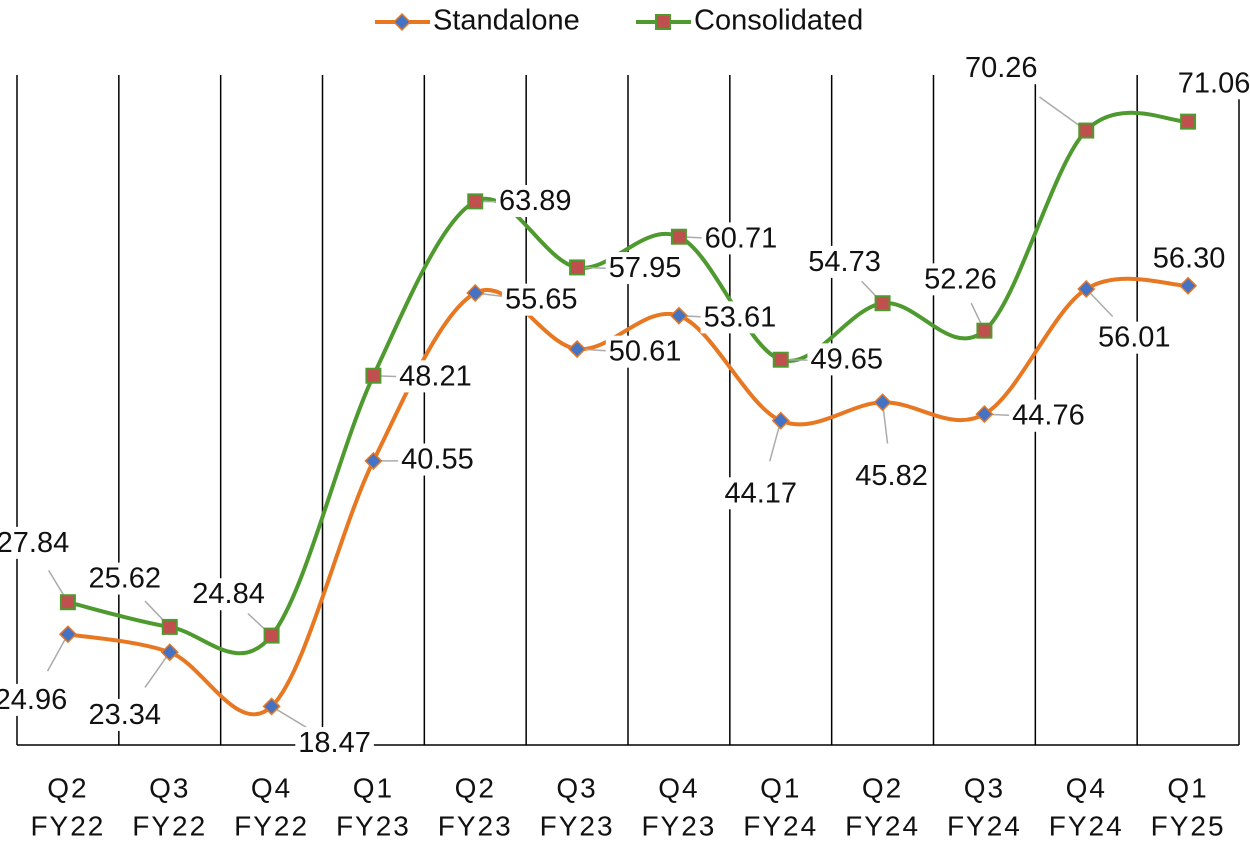  I want to click on data-label: 52.26, so click(960, 279).